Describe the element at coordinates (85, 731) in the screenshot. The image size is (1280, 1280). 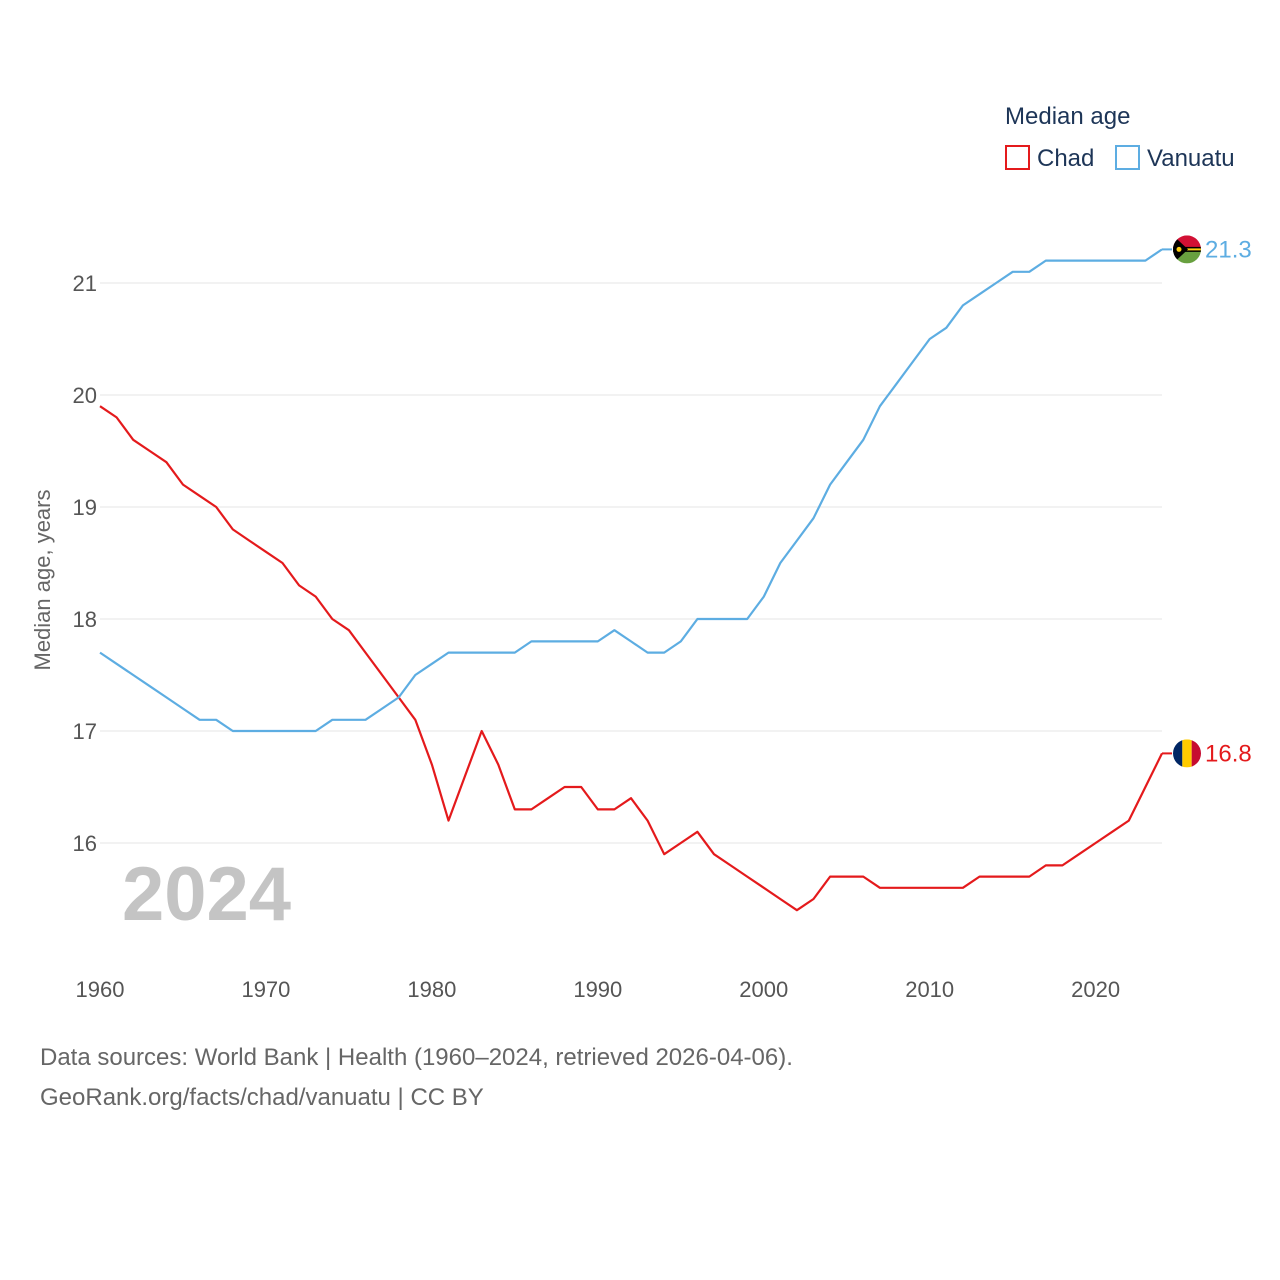
I see `y-tick-label: 17` at that location.